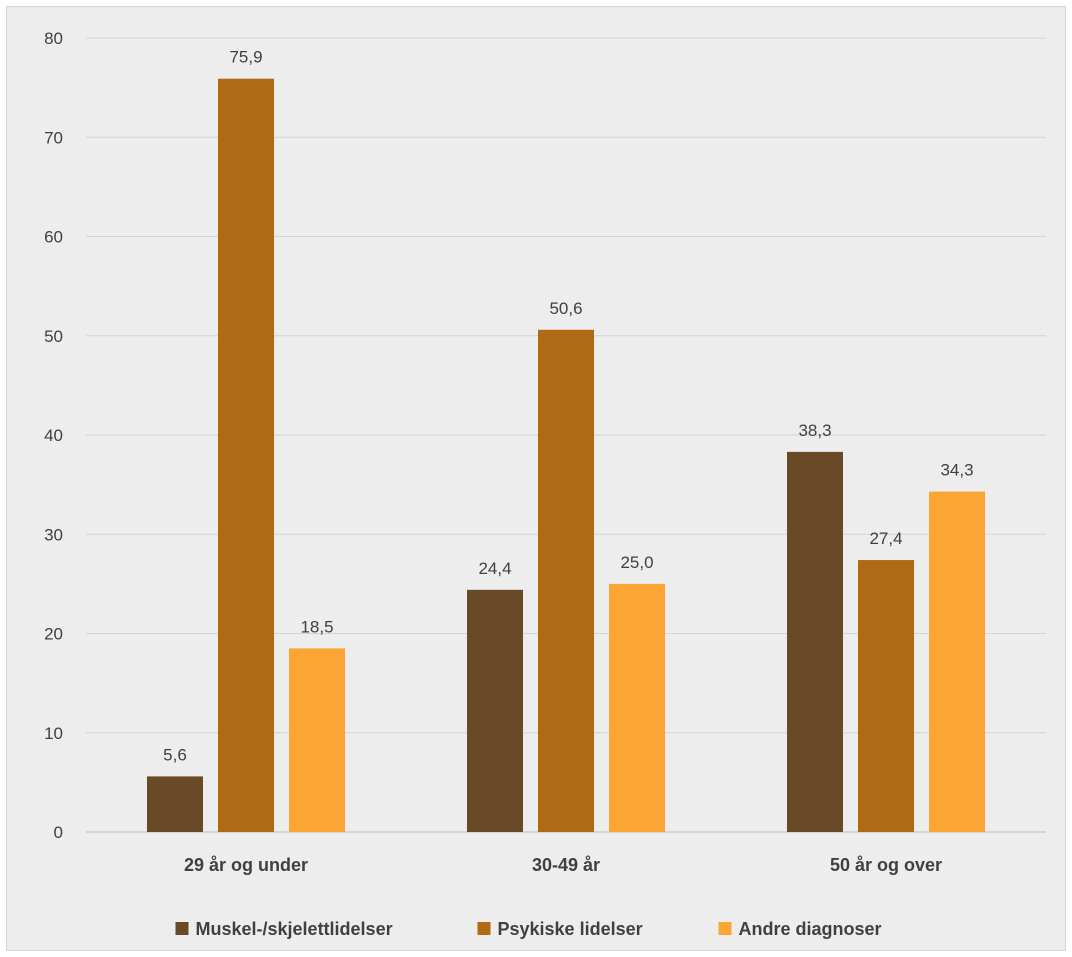 This screenshot has width=1072, height=957. I want to click on y-tick-label: 30, so click(53, 534).